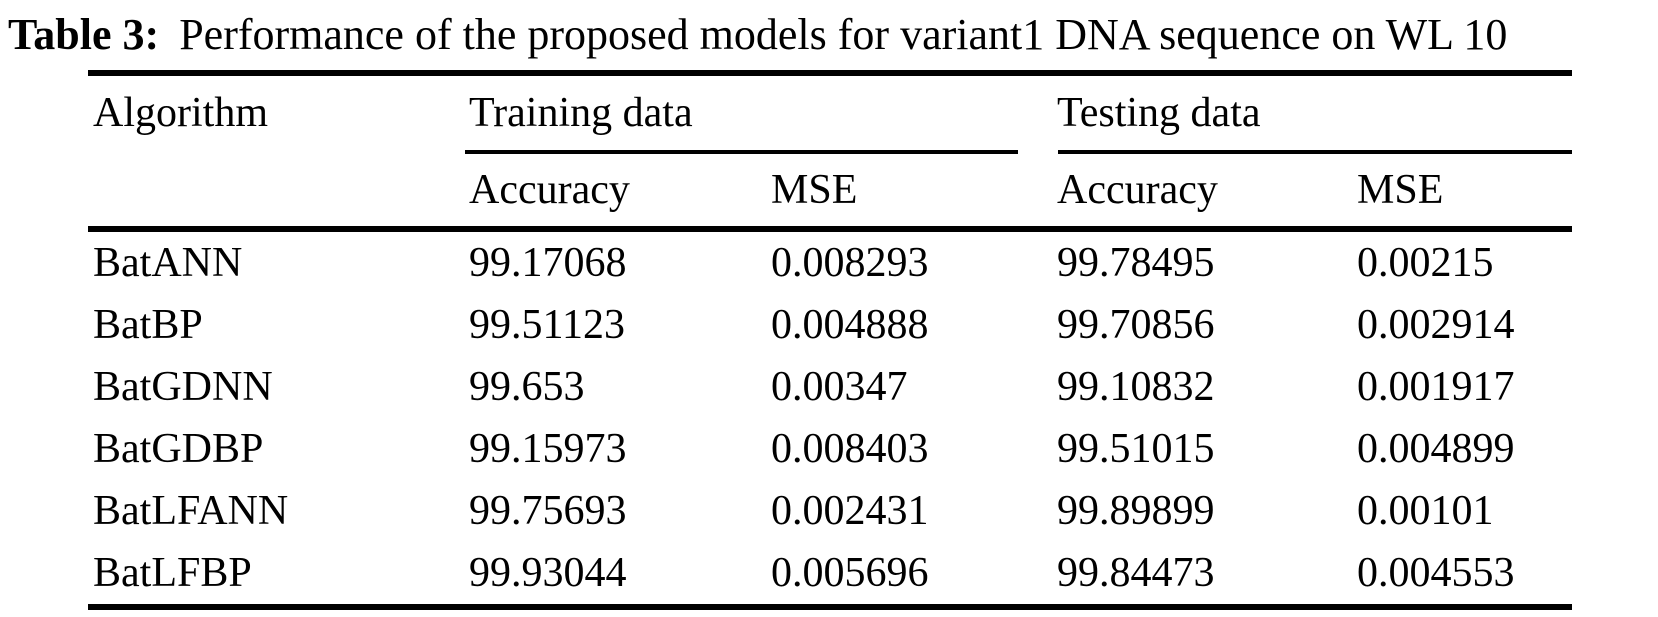 The width and height of the screenshot is (1658, 617). I want to click on top-rule-row, so click(830, 73).